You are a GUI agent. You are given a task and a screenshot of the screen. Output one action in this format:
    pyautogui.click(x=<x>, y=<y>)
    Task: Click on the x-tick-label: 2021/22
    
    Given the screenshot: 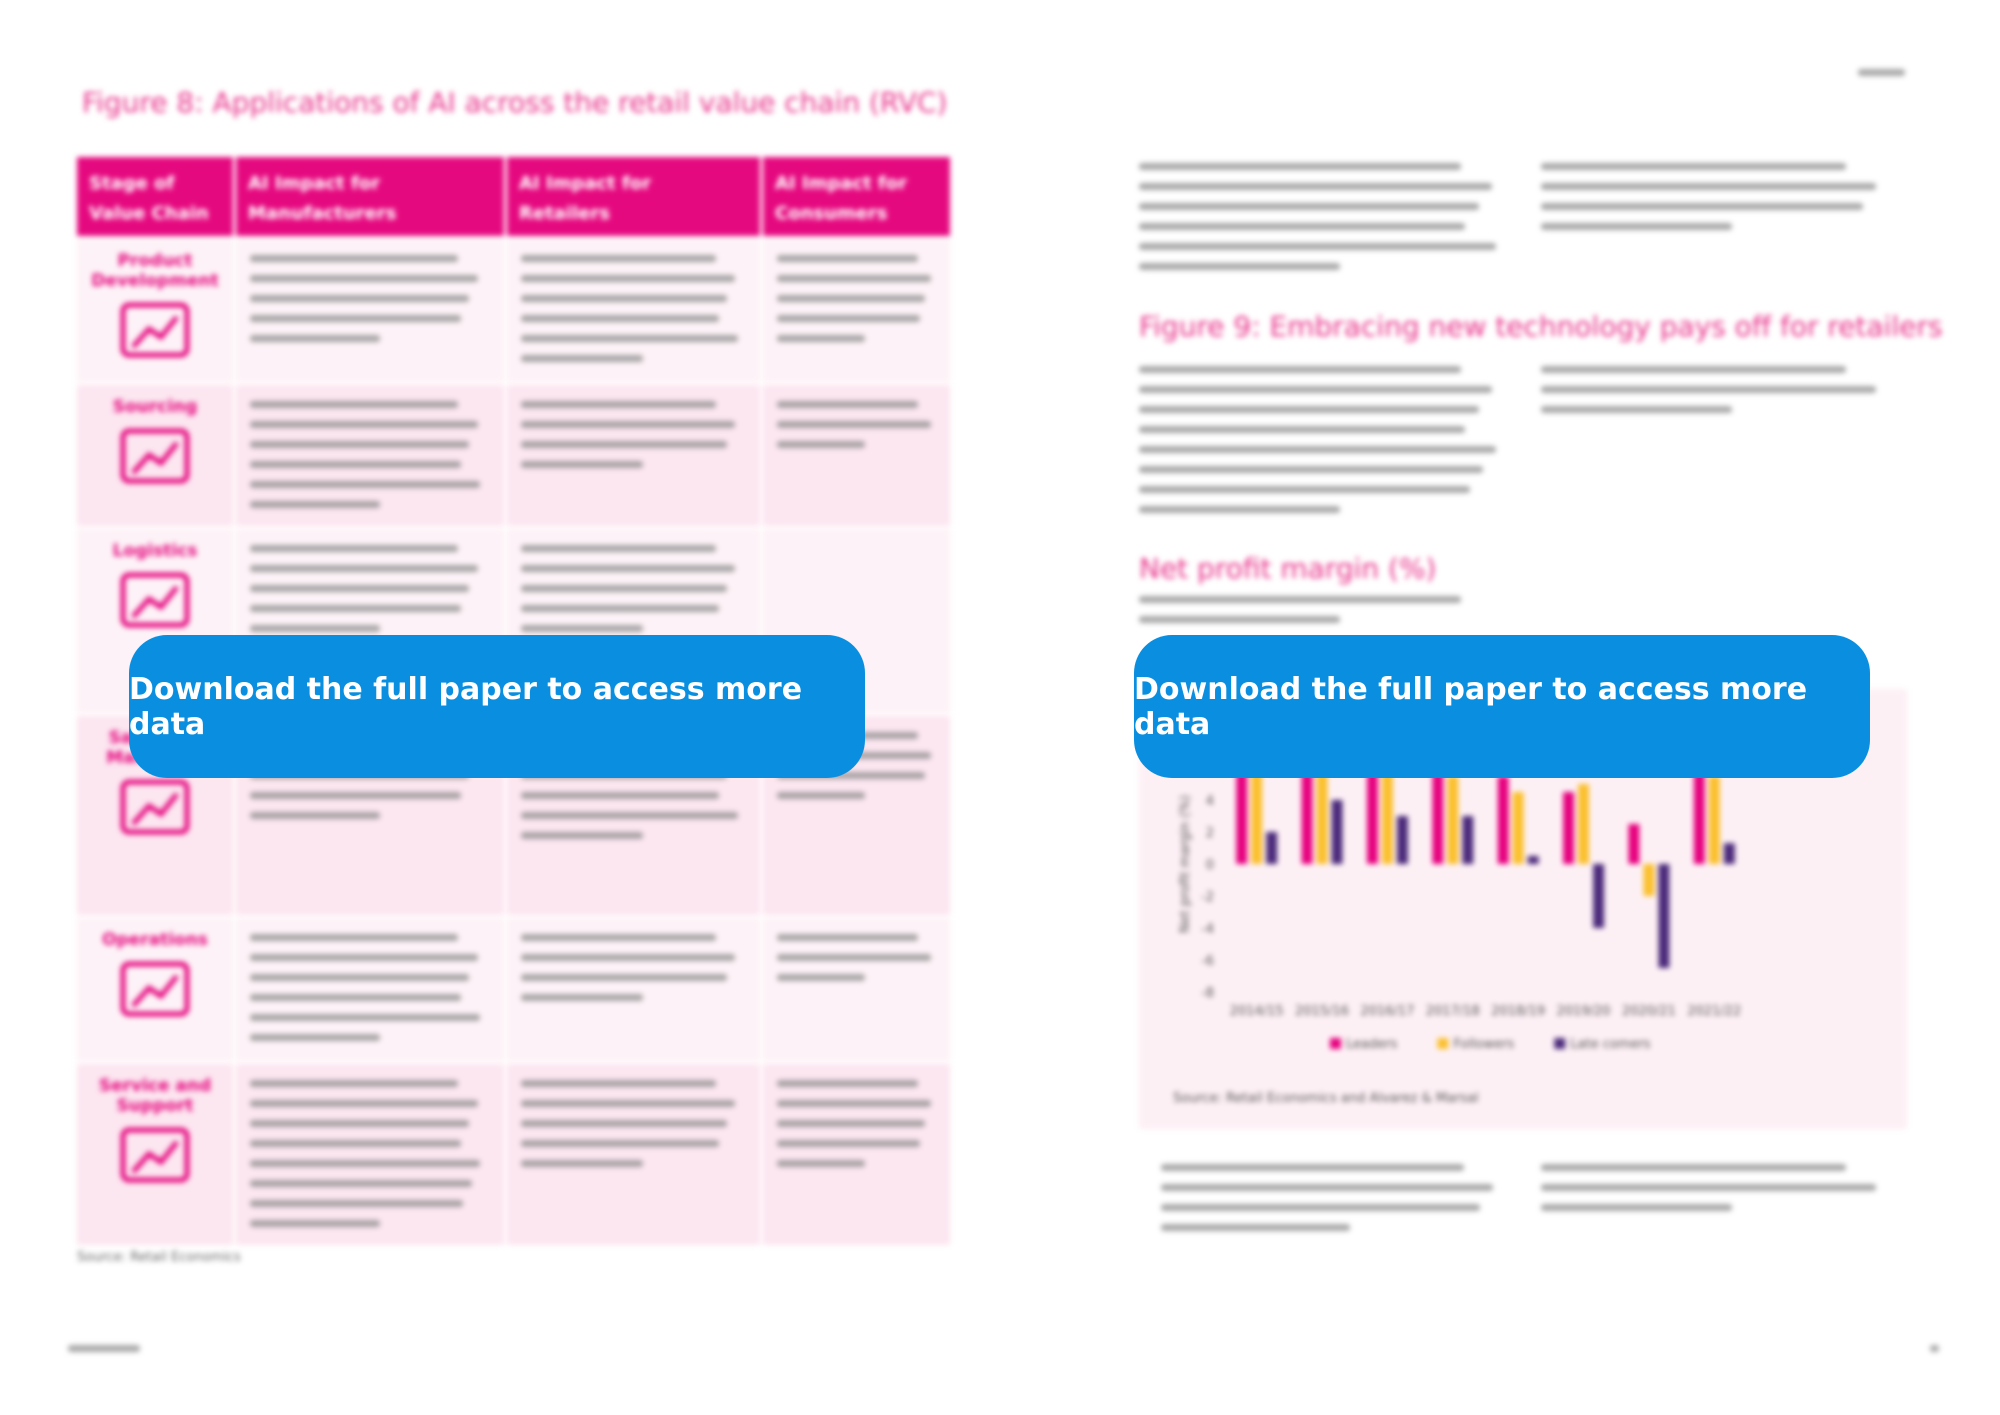 What is the action you would take?
    pyautogui.click(x=1714, y=1011)
    